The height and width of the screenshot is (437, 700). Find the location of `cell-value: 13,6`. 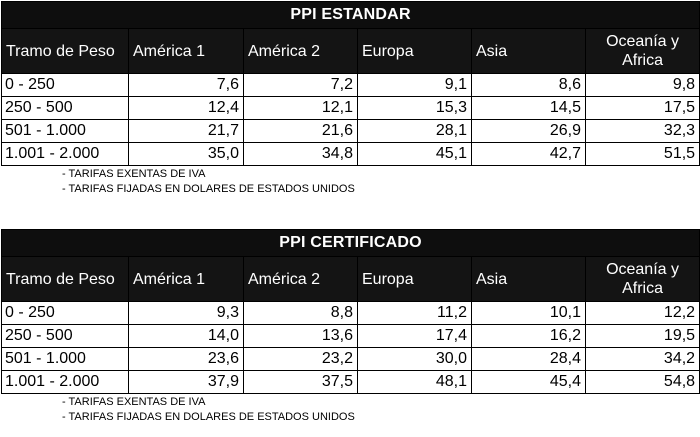

cell-value: 13,6 is located at coordinates (300, 336).